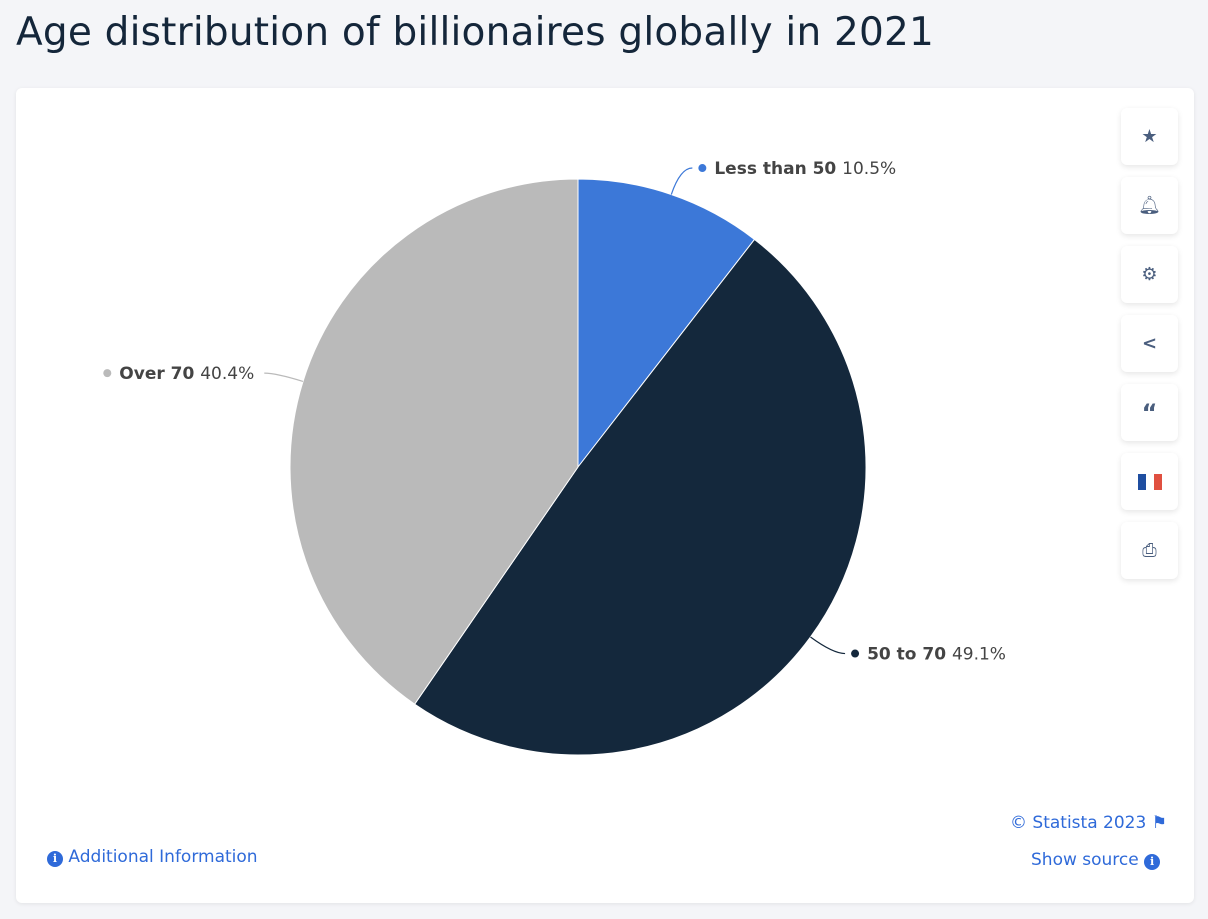 Image resolution: width=1208 pixels, height=919 pixels. What do you see at coordinates (1159, 823) in the screenshot?
I see `flag-icon: ⚑` at bounding box center [1159, 823].